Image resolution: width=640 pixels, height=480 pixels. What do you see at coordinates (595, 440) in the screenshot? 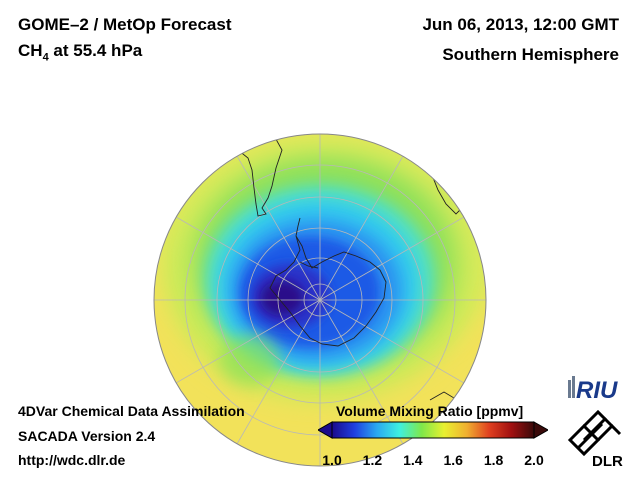
I see `dlr-logo: DLR` at bounding box center [595, 440].